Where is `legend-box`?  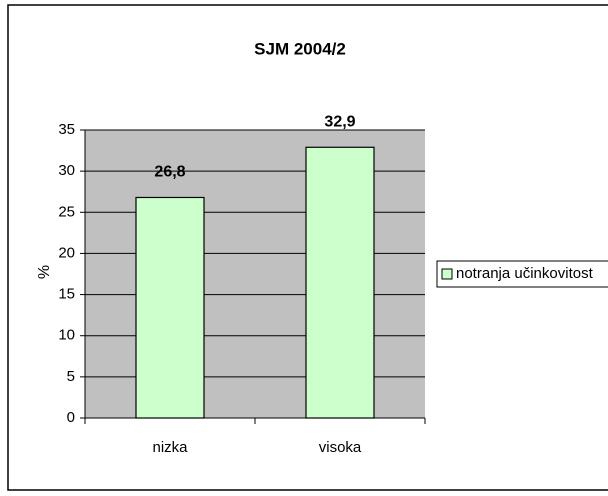
legend-box is located at coordinates (522, 274).